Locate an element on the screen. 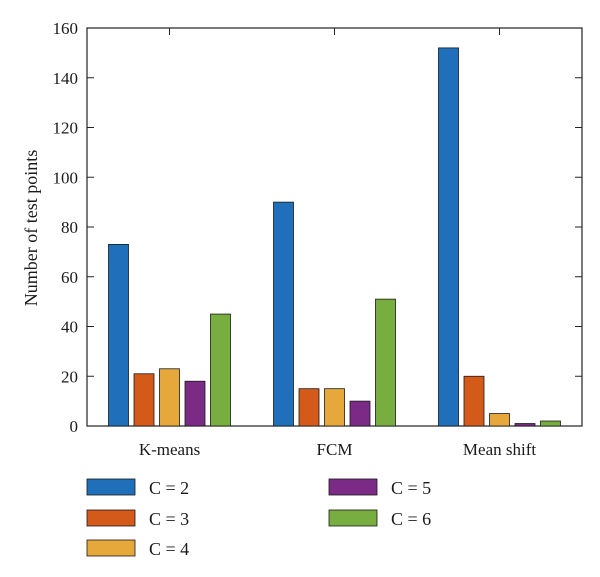  x-tick-label: FCM is located at coordinates (335, 449).